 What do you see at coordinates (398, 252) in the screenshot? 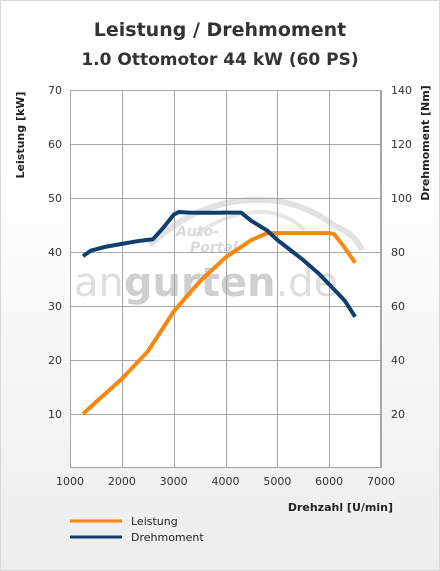
I see `y-right-tick-label: 80` at bounding box center [398, 252].